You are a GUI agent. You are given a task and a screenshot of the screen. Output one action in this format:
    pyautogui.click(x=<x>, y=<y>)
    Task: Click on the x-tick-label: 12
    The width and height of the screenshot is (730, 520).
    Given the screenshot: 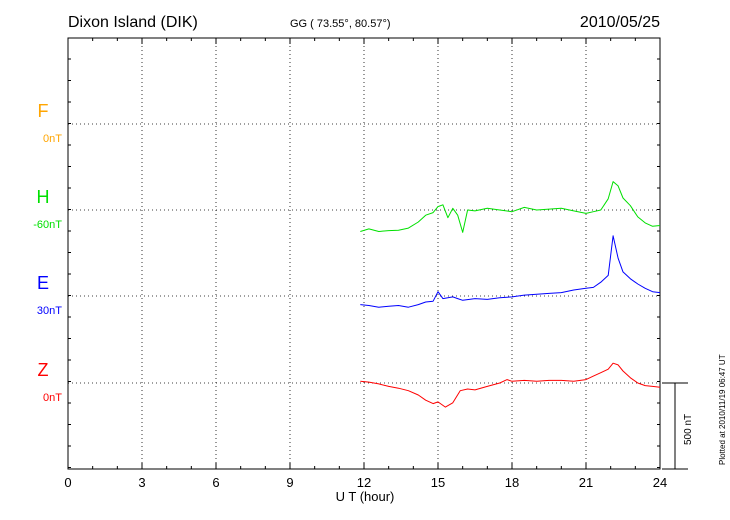 What is the action you would take?
    pyautogui.click(x=364, y=482)
    